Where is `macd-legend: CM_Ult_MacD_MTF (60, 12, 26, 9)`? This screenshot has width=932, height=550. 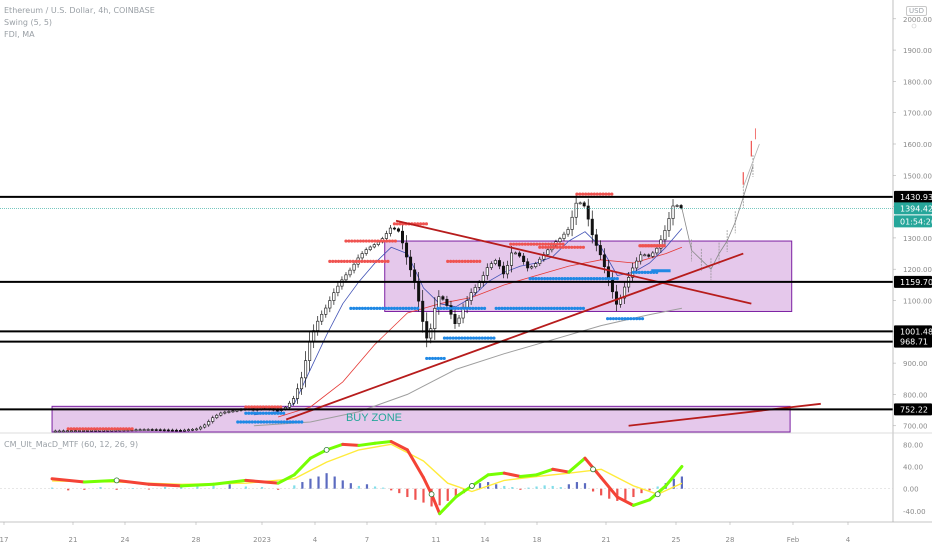 macd-legend: CM_Ult_MacD_MTF (60, 12, 26, 9) is located at coordinates (71, 444).